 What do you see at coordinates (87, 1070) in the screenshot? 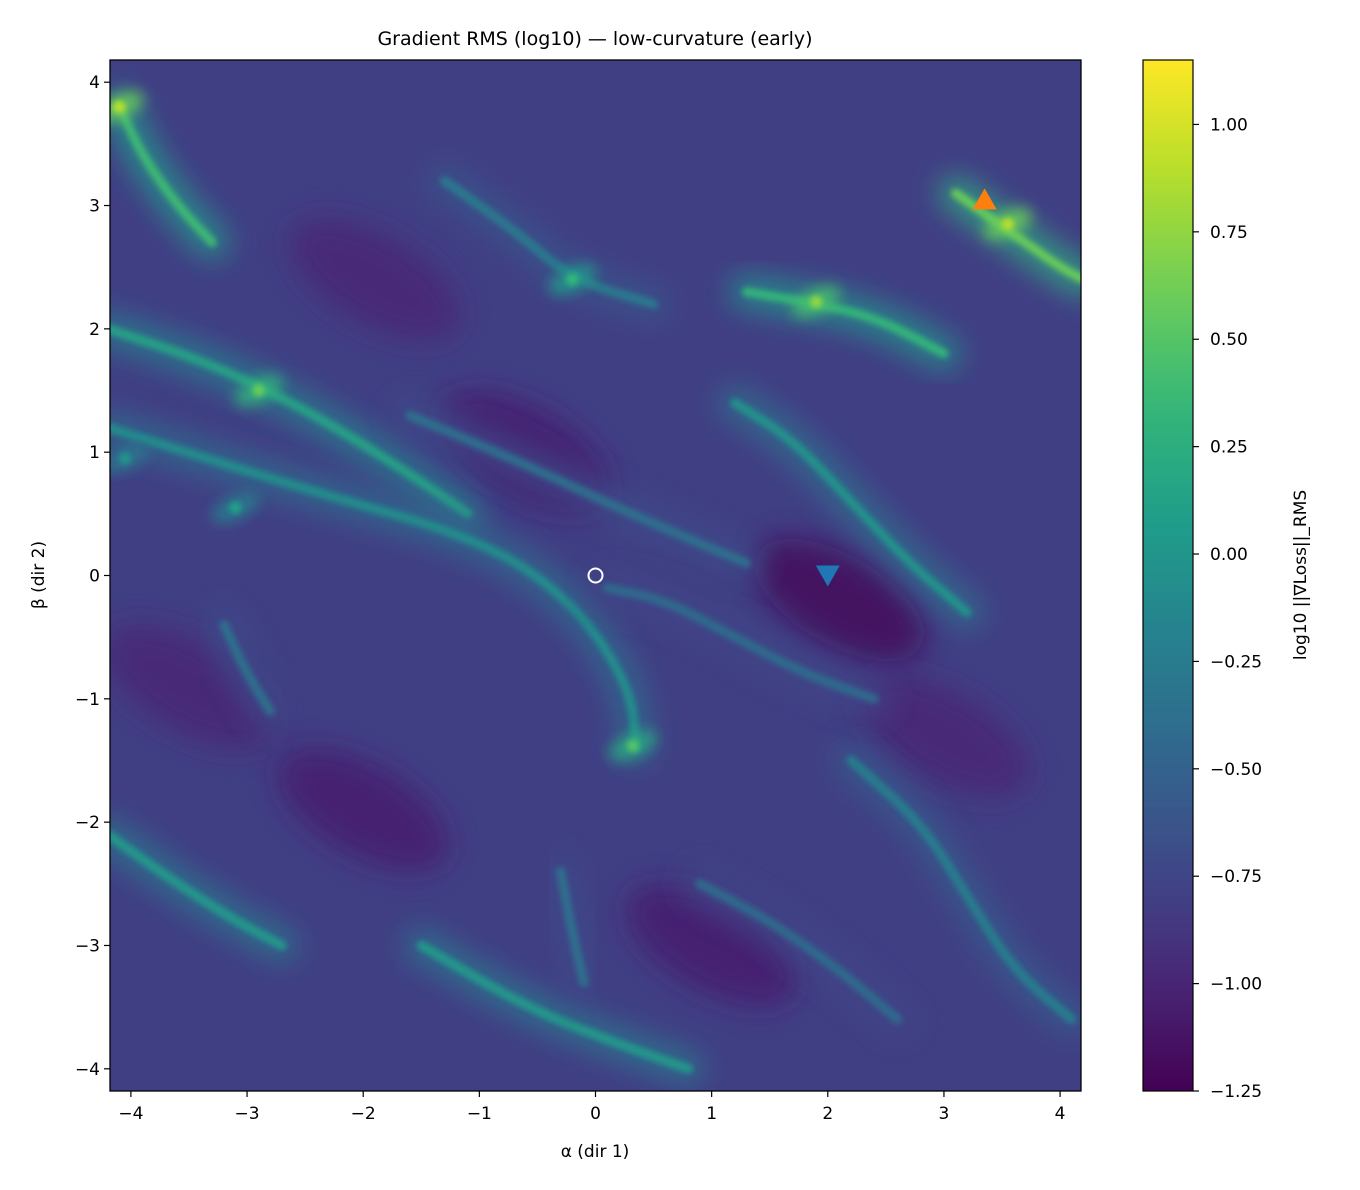
I see `y-tick-label: −4` at bounding box center [87, 1070].